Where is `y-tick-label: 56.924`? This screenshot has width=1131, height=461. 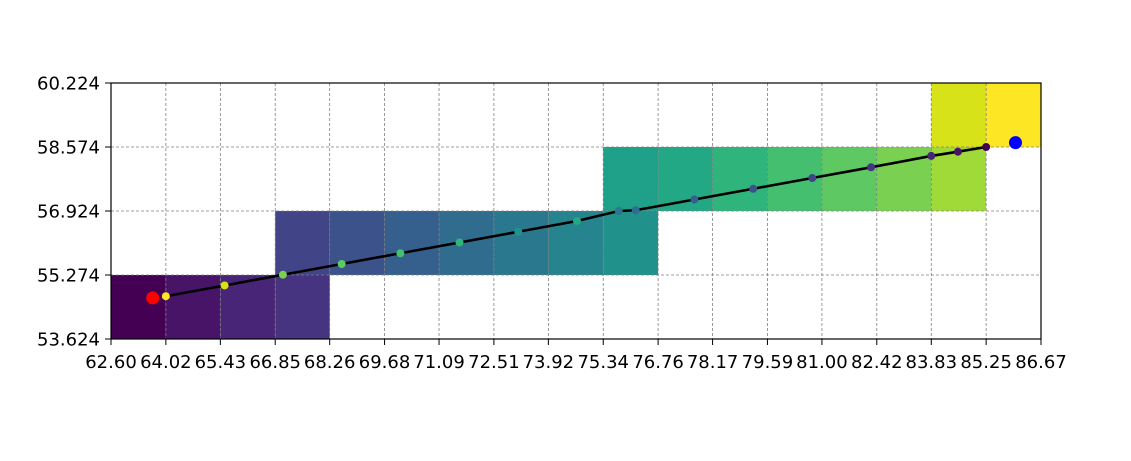 y-tick-label: 56.924 is located at coordinates (68, 212).